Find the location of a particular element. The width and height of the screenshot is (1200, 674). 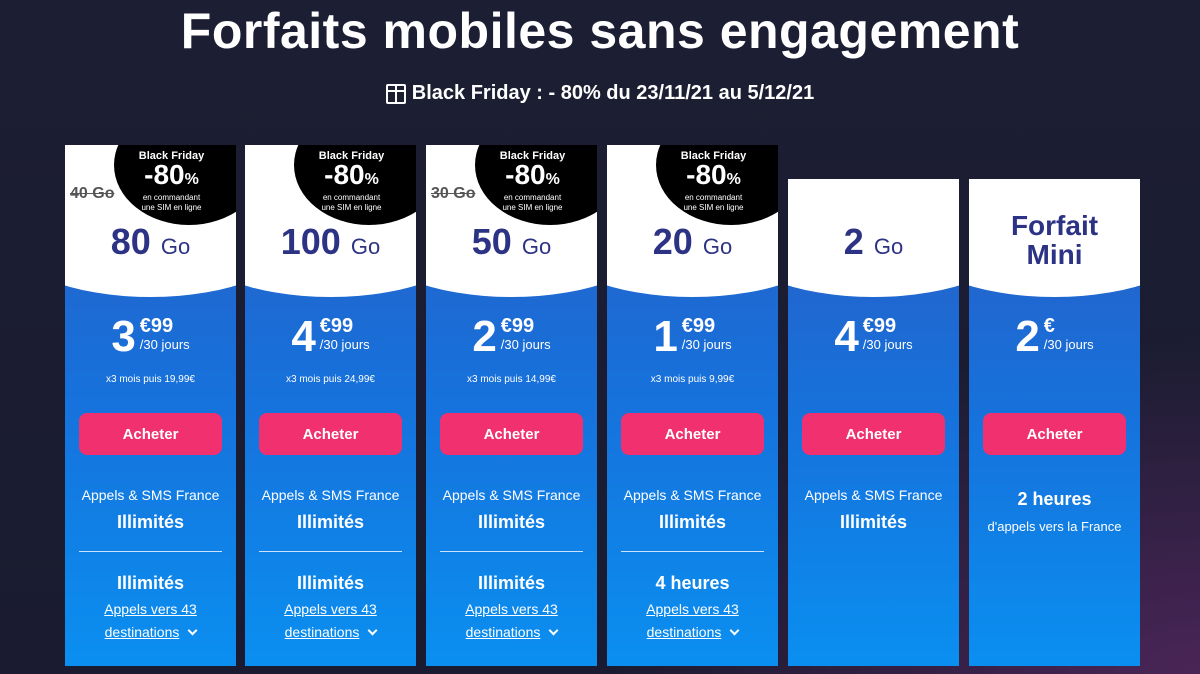

data-amount: 50 Go is located at coordinates (511, 242).